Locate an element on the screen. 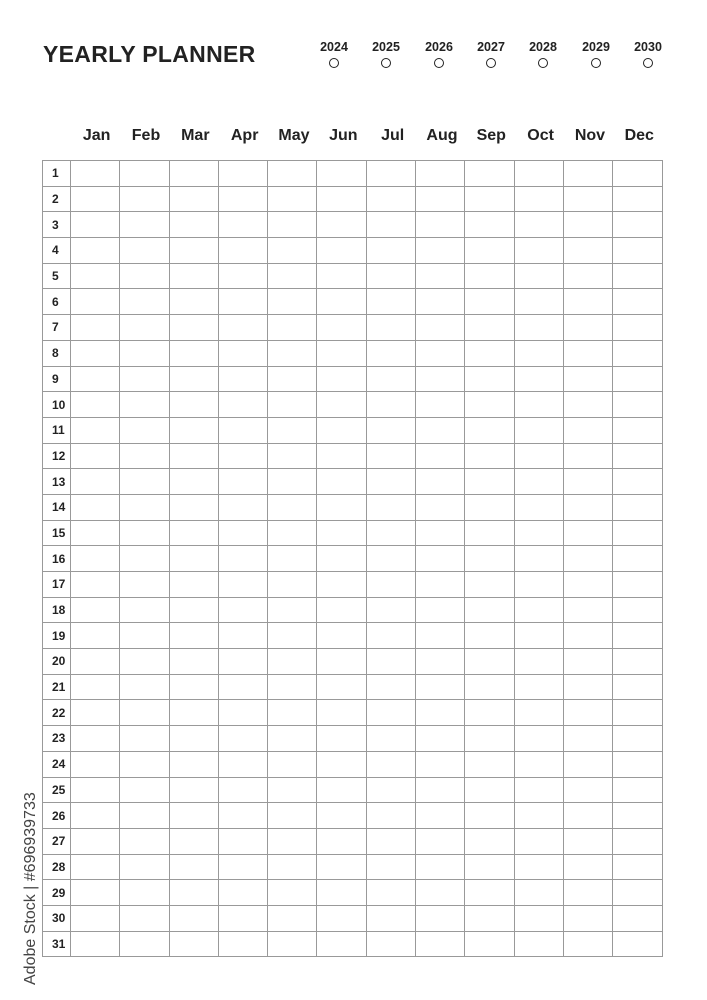 The height and width of the screenshot is (1000, 707). radio-circle-icon is located at coordinates (596, 63).